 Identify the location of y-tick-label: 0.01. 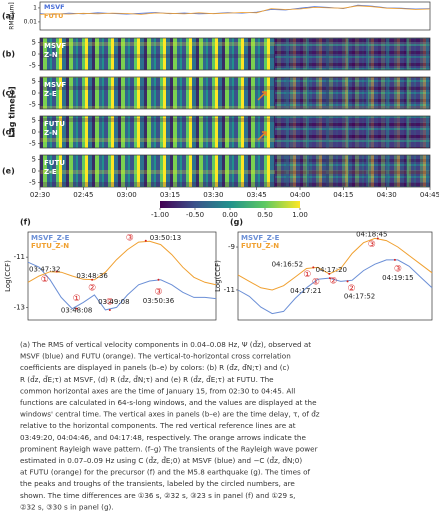
(31, 21).